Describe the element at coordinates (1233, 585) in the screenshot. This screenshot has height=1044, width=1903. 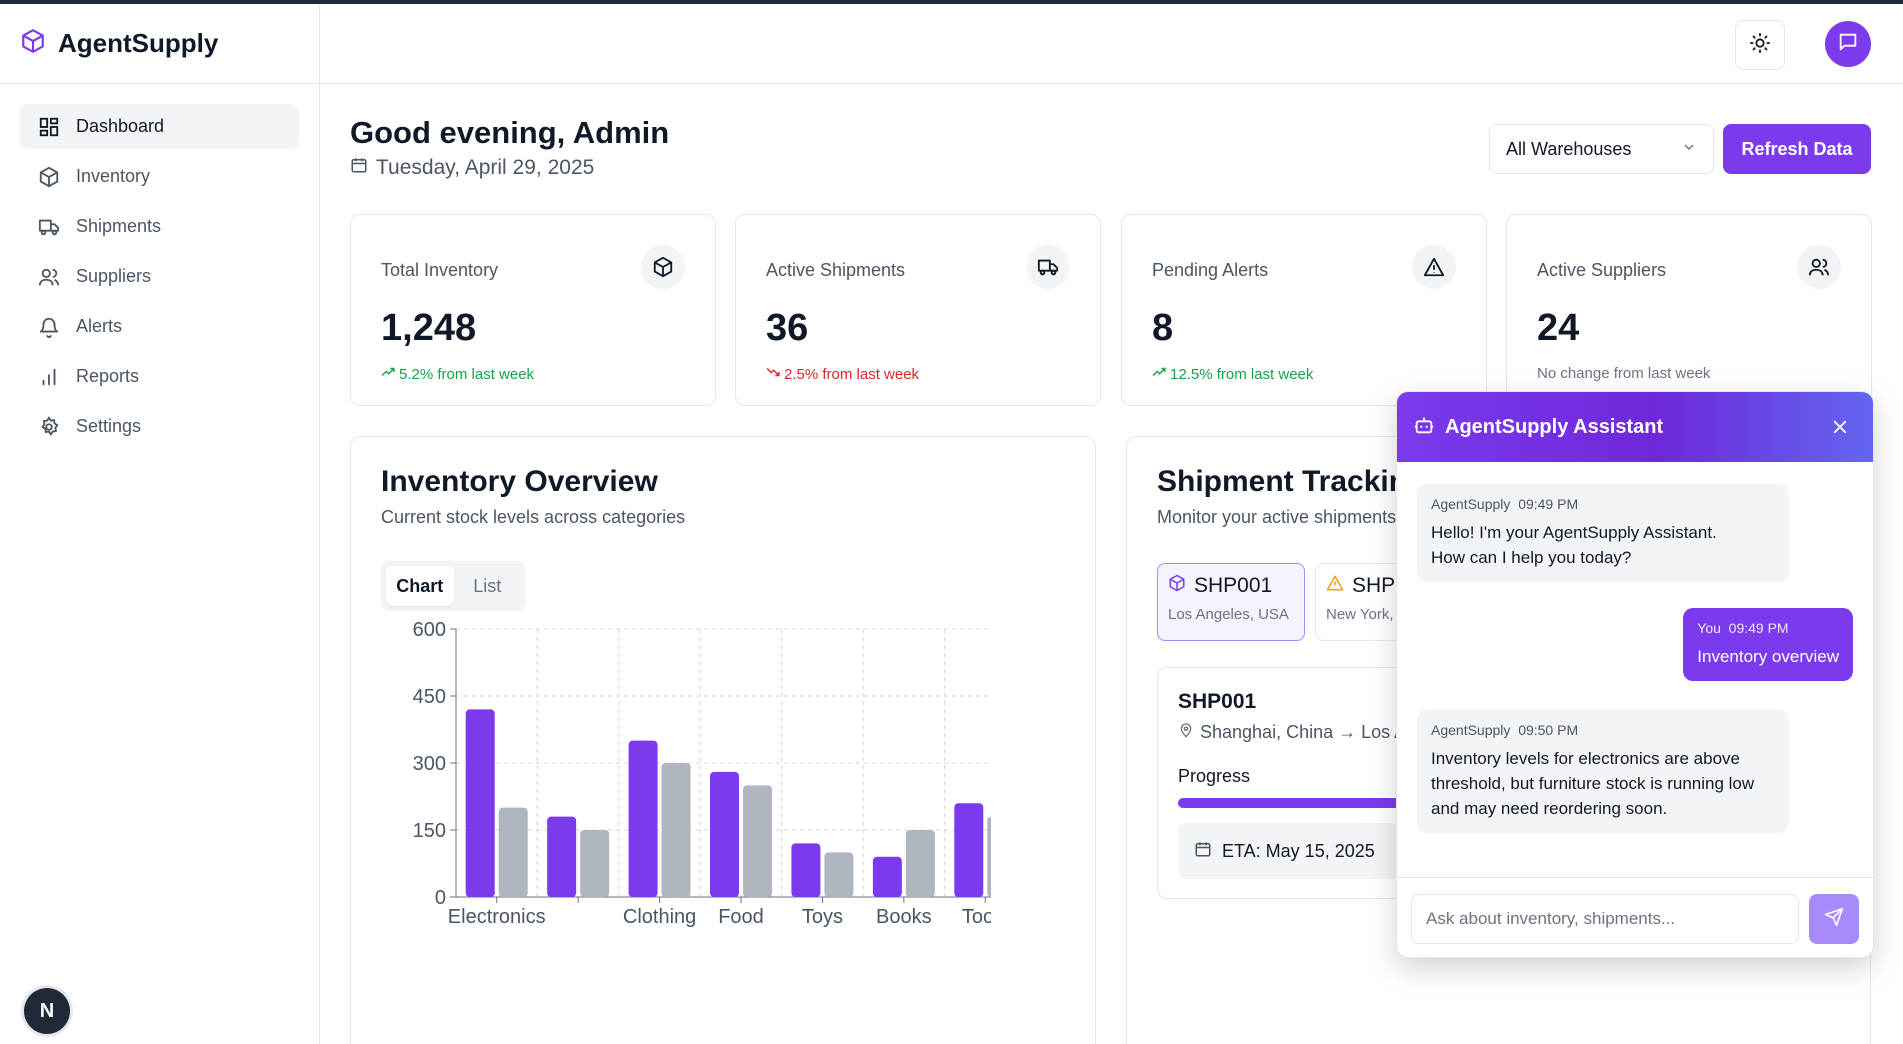
I see `shipment-id: SHP001` at that location.